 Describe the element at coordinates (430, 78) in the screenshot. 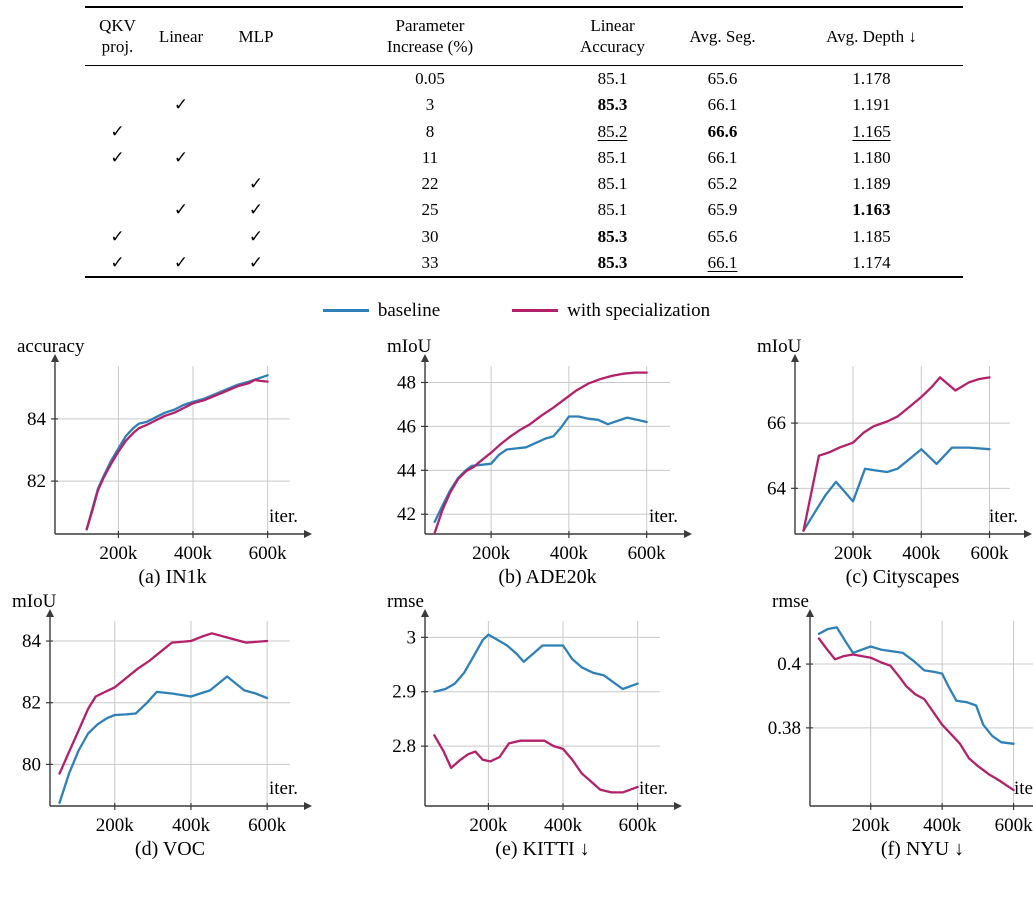

I see `param-increase-cell: 0.05` at that location.